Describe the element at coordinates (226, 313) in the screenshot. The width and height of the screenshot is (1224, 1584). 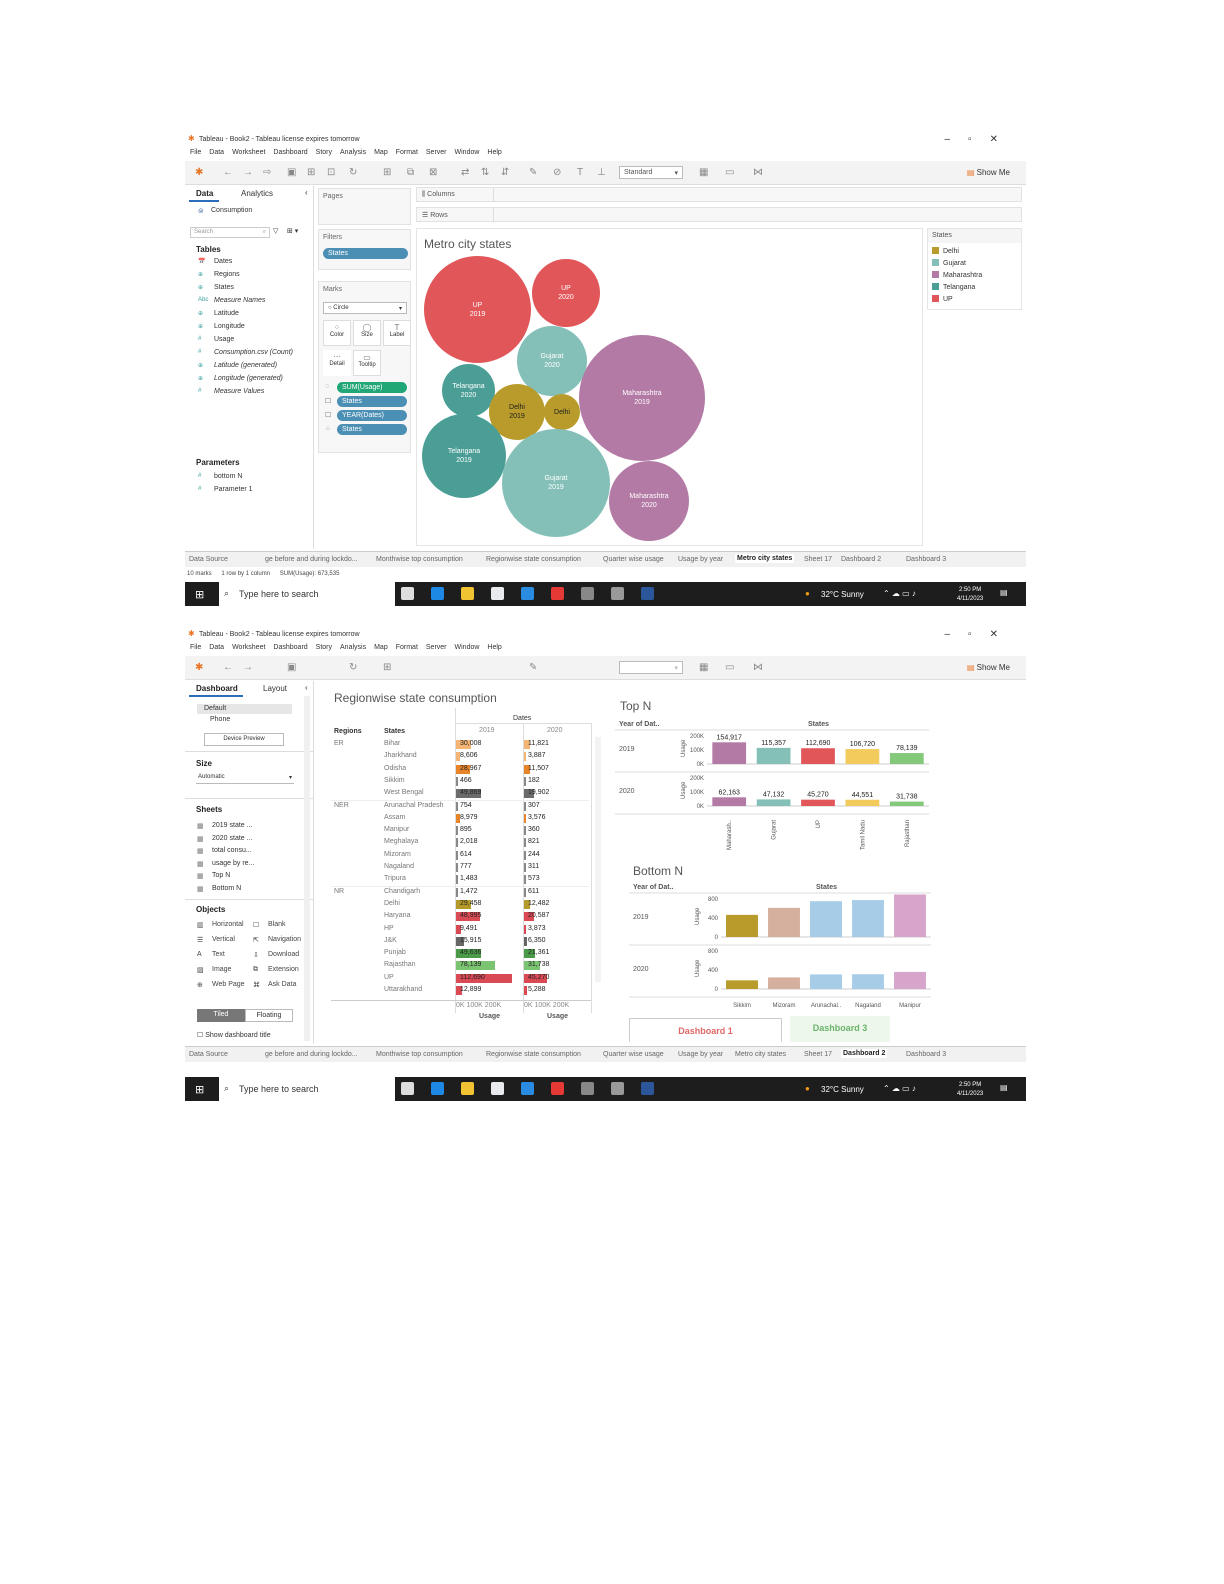
I see `field-latitude: Latitude` at that location.